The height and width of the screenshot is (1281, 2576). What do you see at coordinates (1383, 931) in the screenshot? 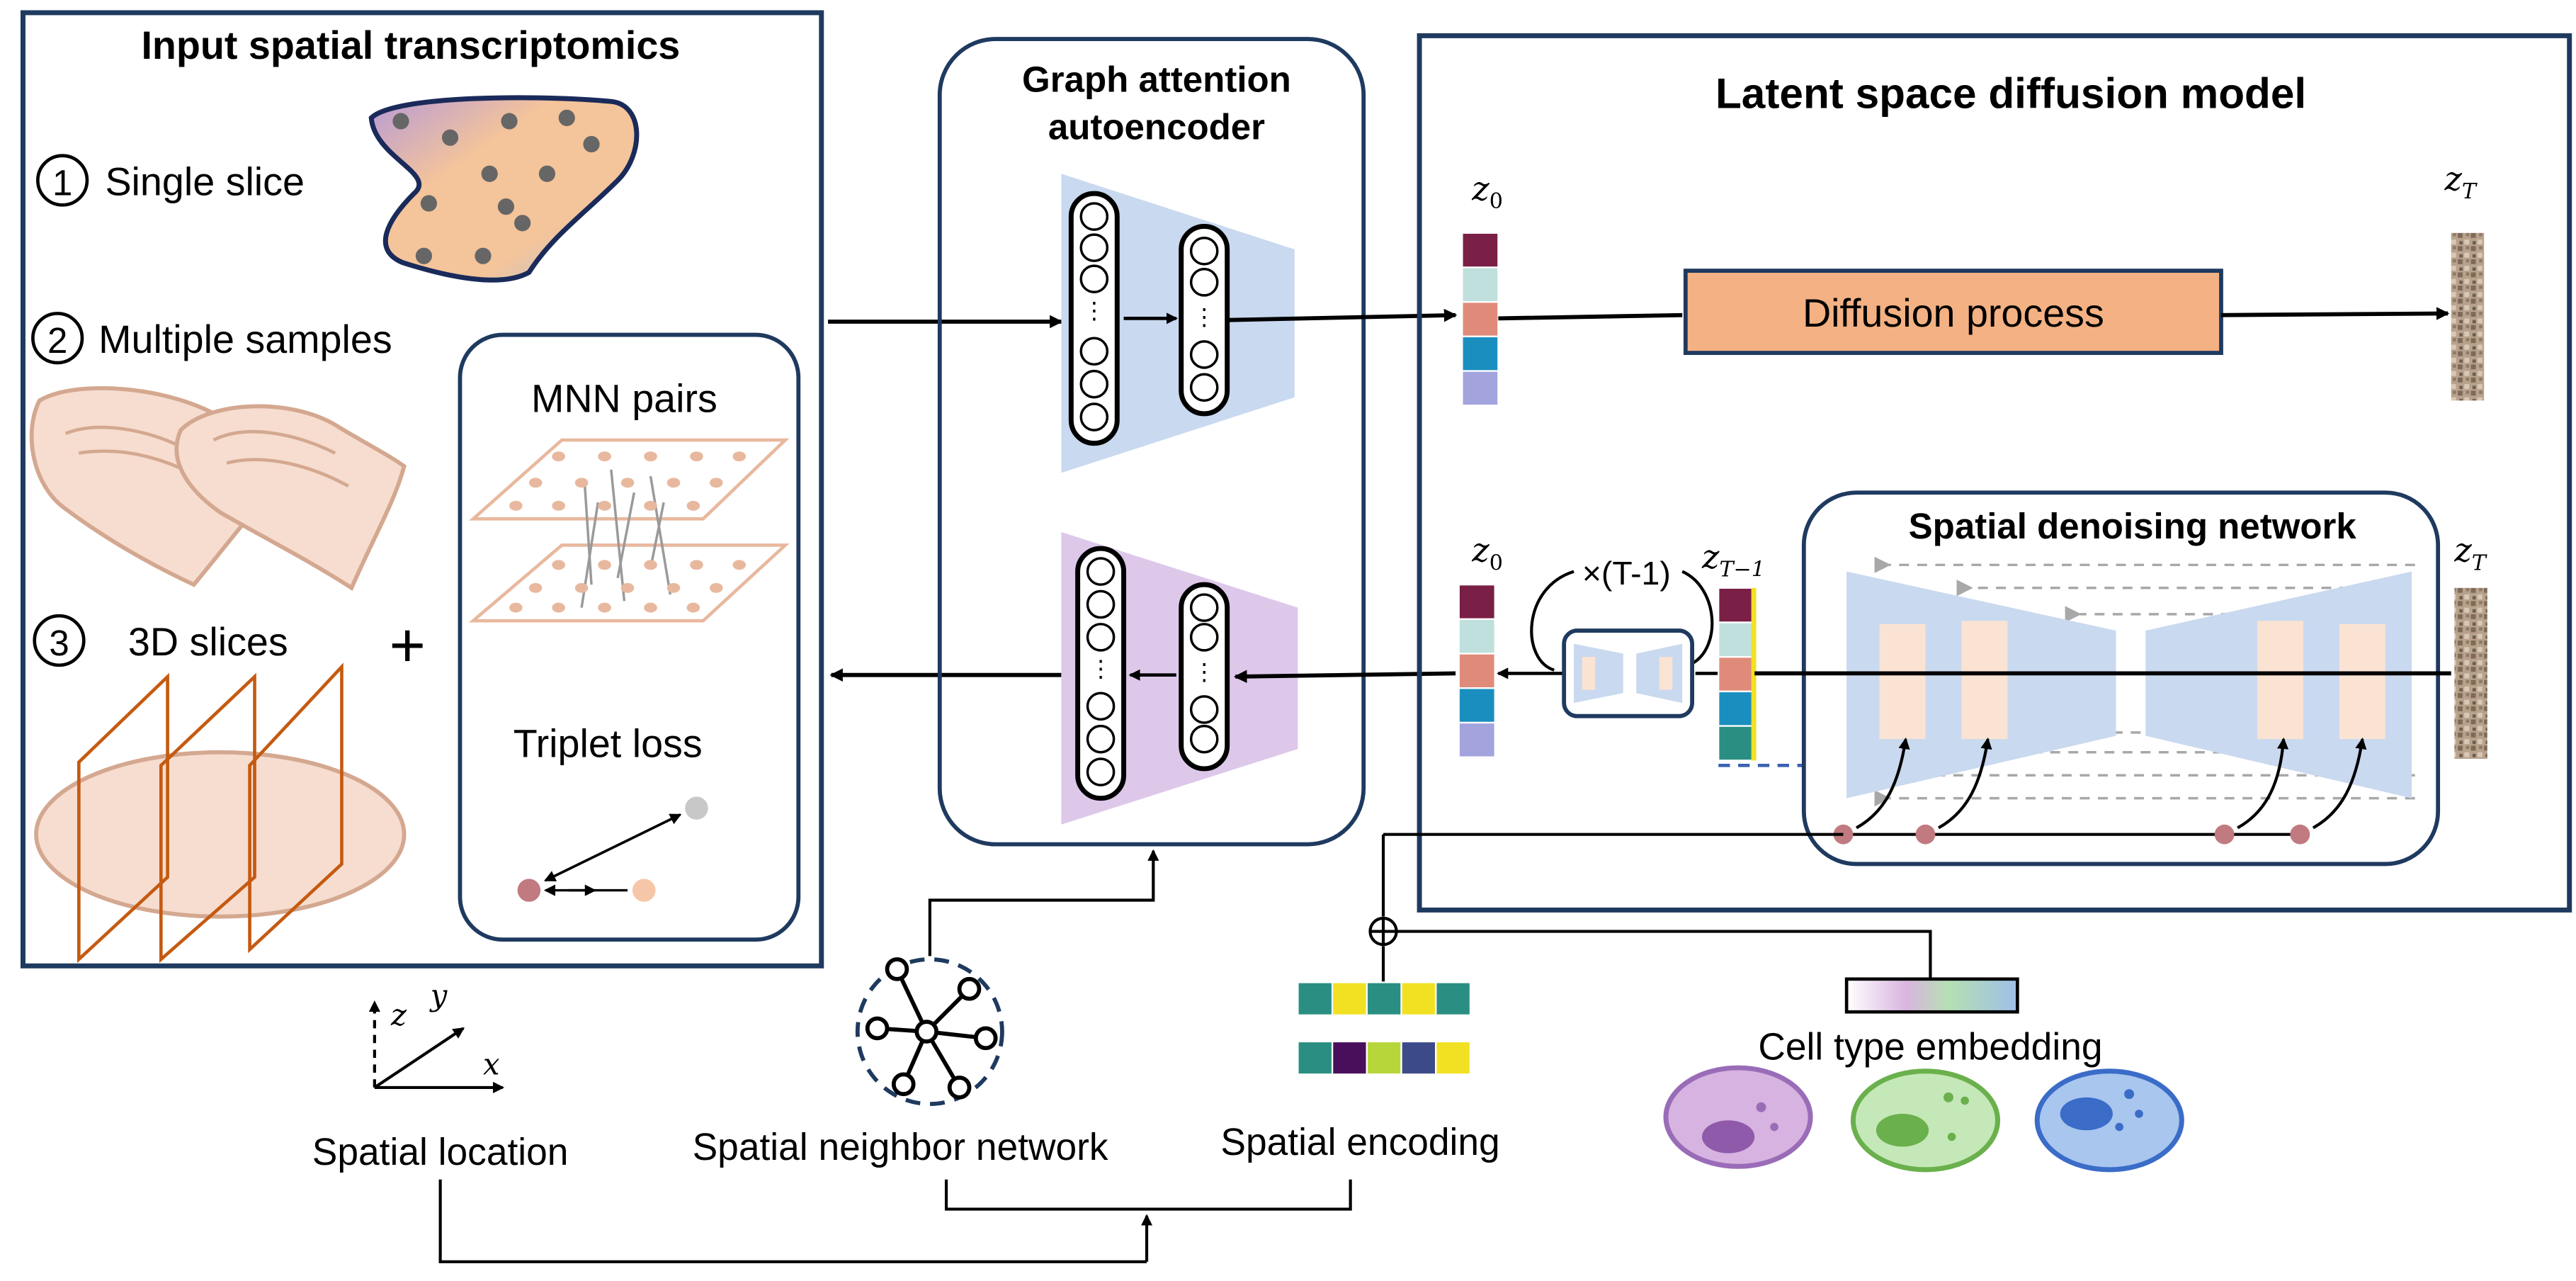
I see `combine-operator` at bounding box center [1383, 931].